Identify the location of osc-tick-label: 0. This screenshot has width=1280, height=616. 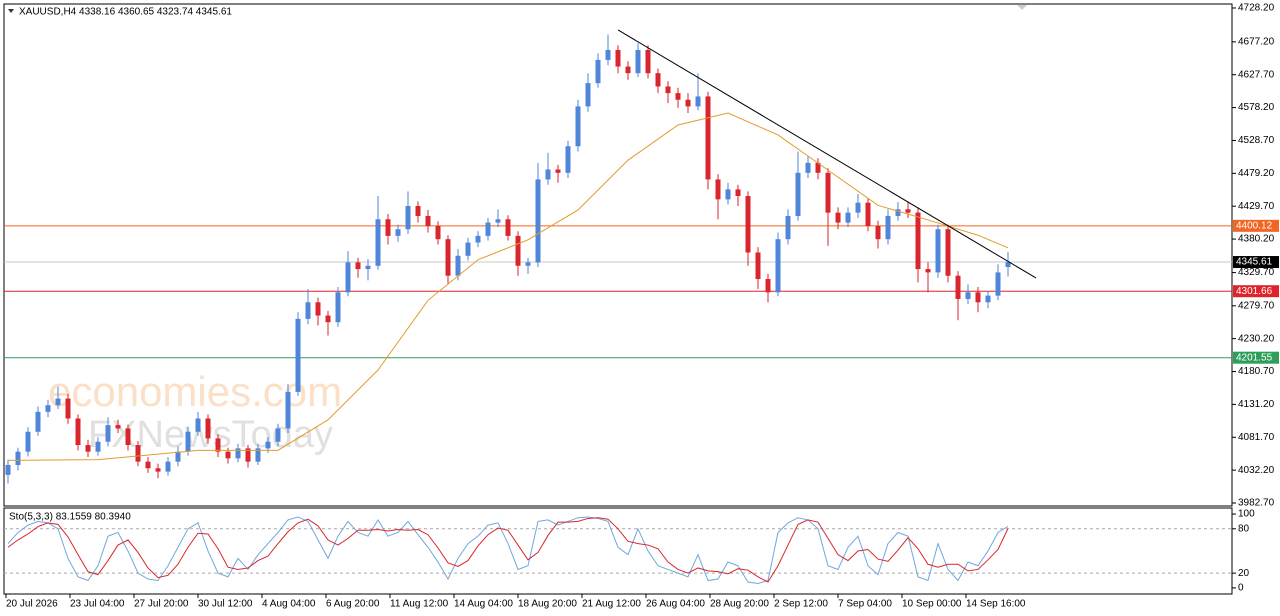
(1241, 588).